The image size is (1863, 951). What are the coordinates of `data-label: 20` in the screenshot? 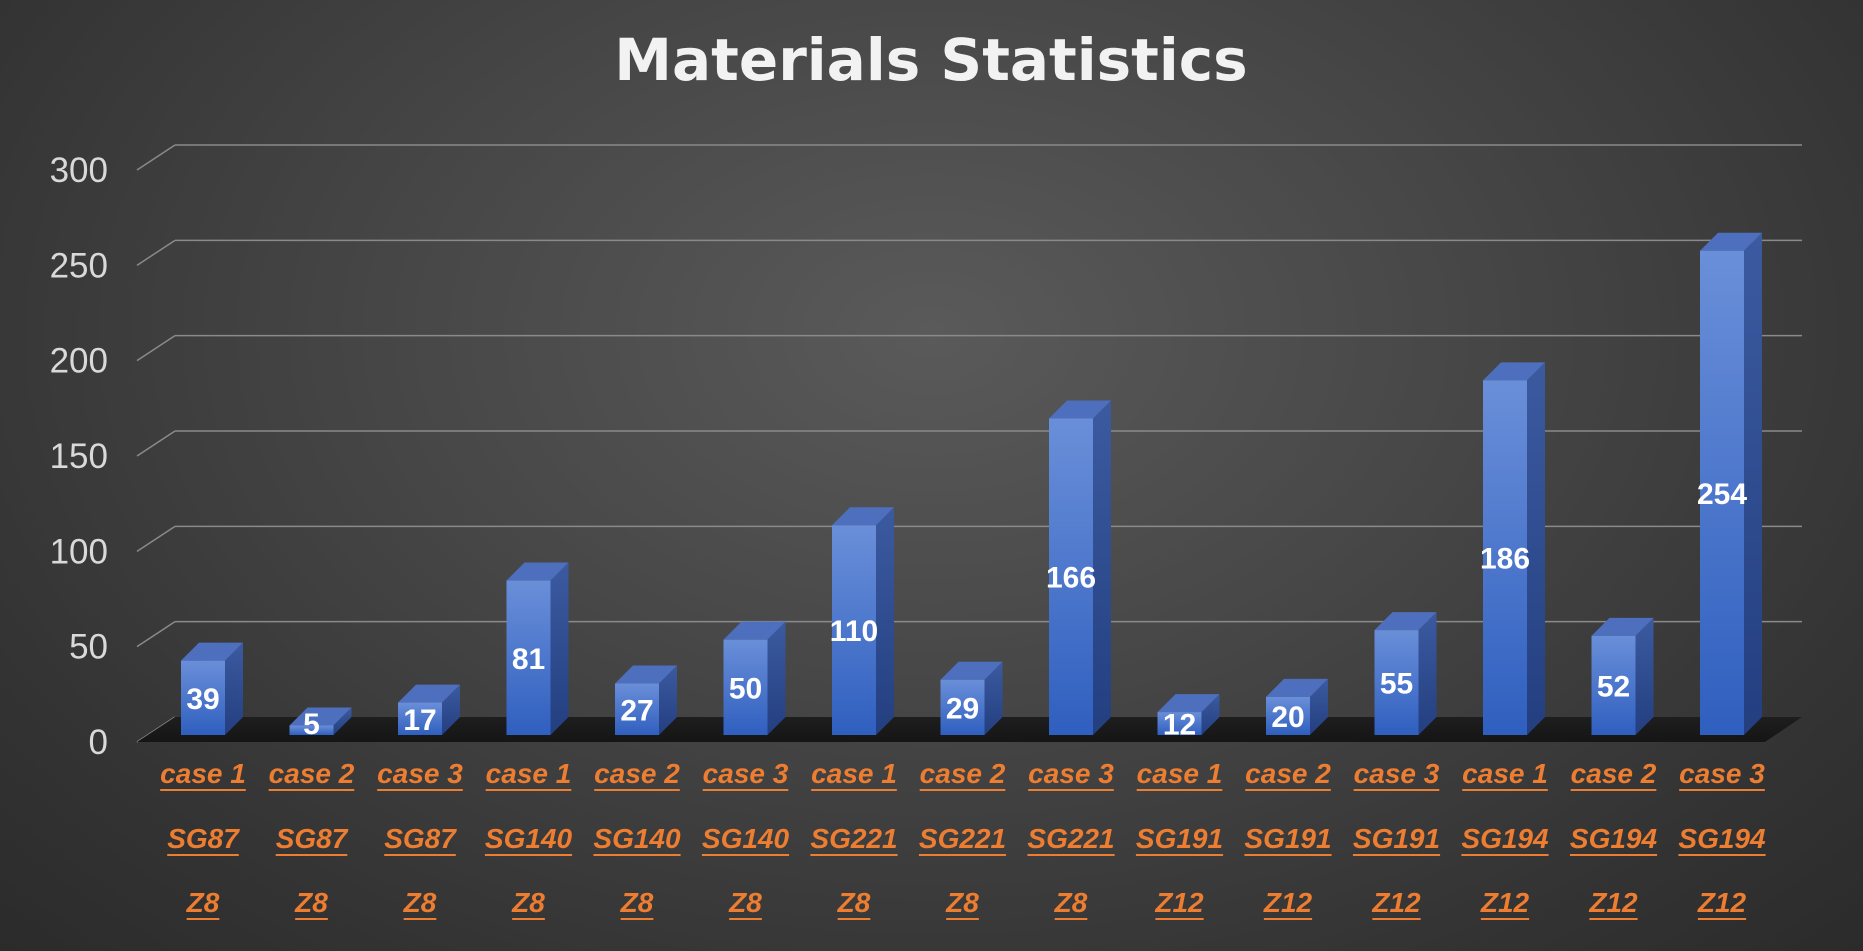 It's located at (1287, 717).